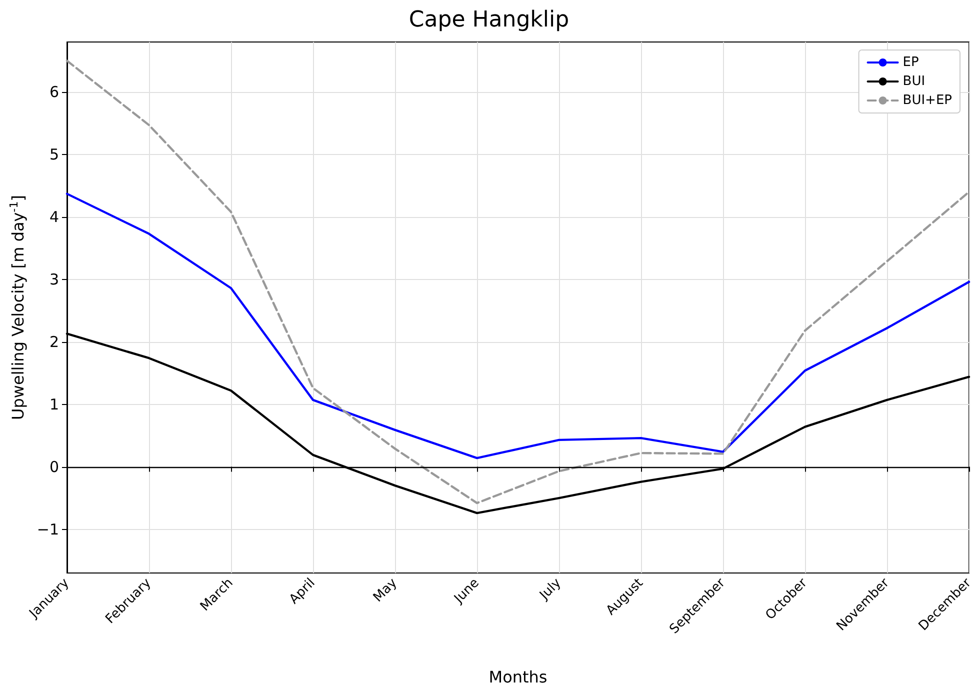  I want to click on y-axis-title: Upwelling Velocity [m day-1], so click(17, 307).